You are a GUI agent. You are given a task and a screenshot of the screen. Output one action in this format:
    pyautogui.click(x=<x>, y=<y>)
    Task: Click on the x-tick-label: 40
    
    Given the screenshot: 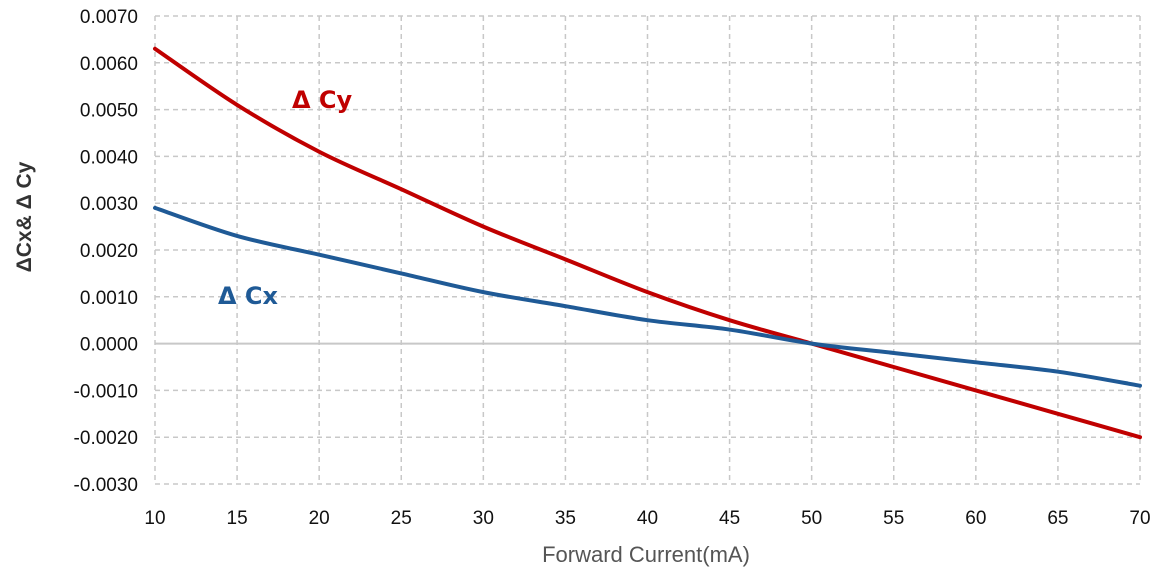 What is the action you would take?
    pyautogui.click(x=647, y=518)
    